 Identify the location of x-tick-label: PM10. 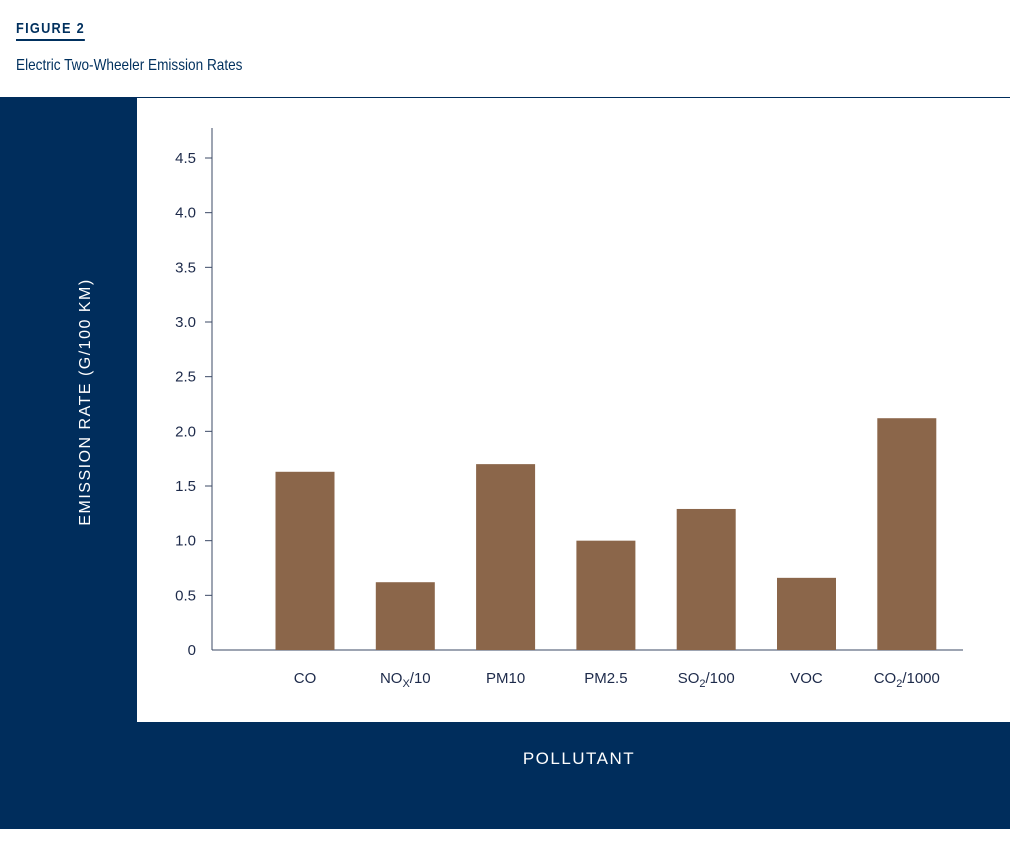
(505, 678).